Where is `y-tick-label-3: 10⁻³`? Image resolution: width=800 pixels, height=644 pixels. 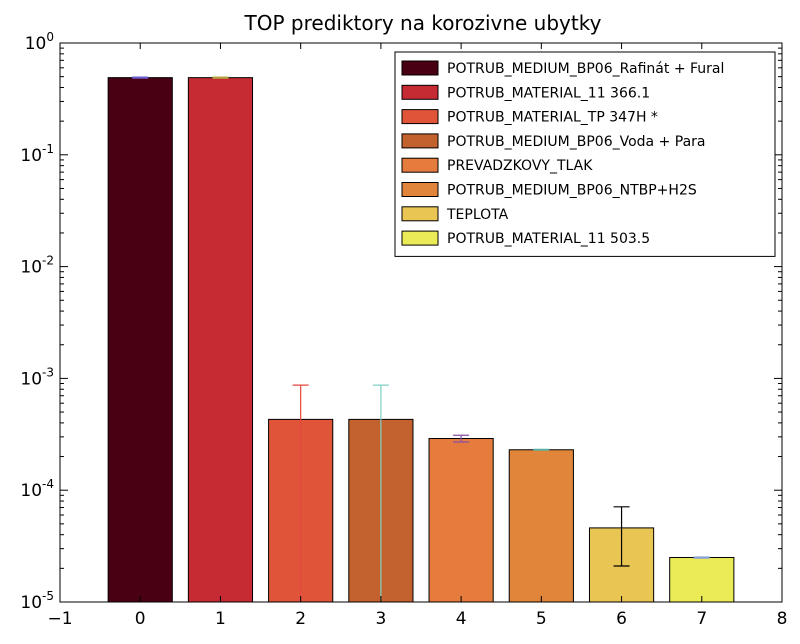
y-tick-label-3: 10⁻³ is located at coordinates (37, 377).